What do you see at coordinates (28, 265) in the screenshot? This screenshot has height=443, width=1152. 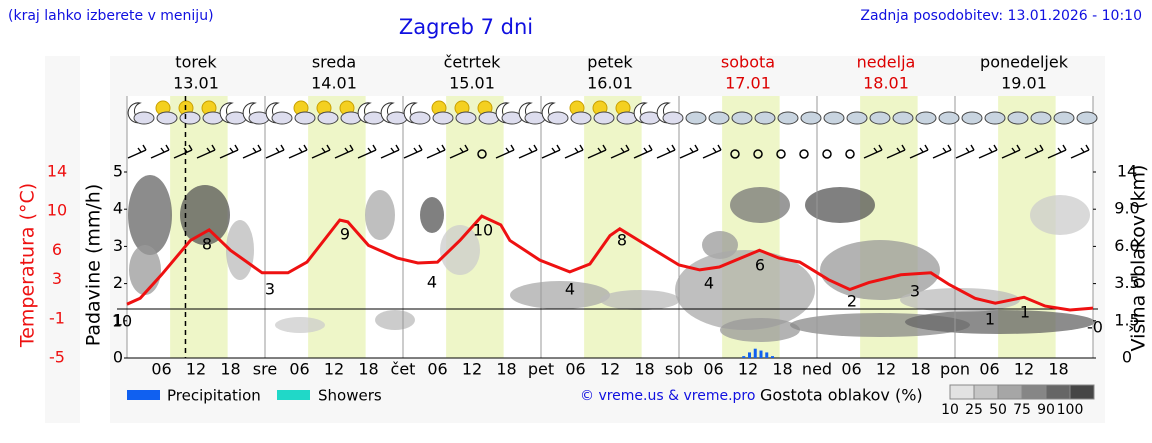 I see `temperature-axis-title: Temperatura (°C)` at bounding box center [28, 265].